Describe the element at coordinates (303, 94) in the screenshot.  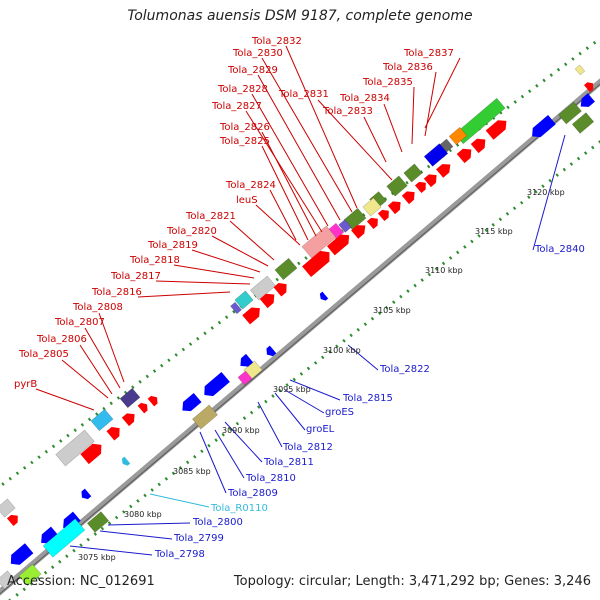
I see `gene-label-tola-2831: Tola_2831` at that location.